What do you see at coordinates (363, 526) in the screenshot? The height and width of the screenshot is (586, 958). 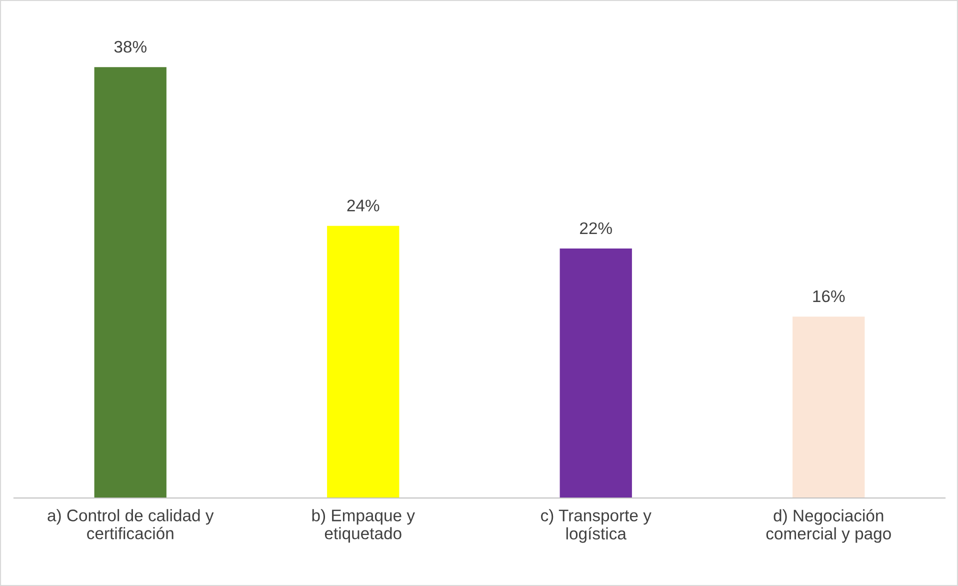 I see `x-tick-label: b) Empaque y etiquetado` at bounding box center [363, 526].